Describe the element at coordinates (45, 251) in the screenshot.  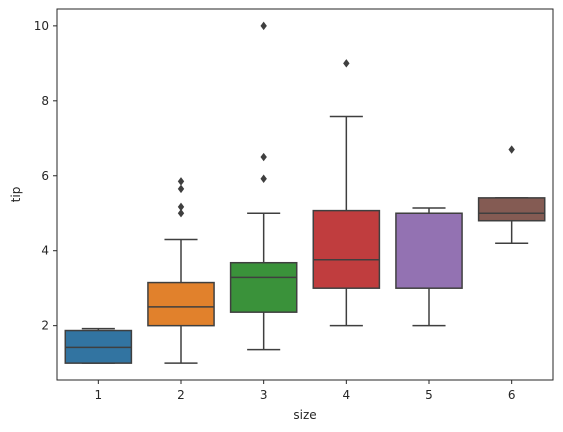
I see `y-tick-label: 4` at that location.